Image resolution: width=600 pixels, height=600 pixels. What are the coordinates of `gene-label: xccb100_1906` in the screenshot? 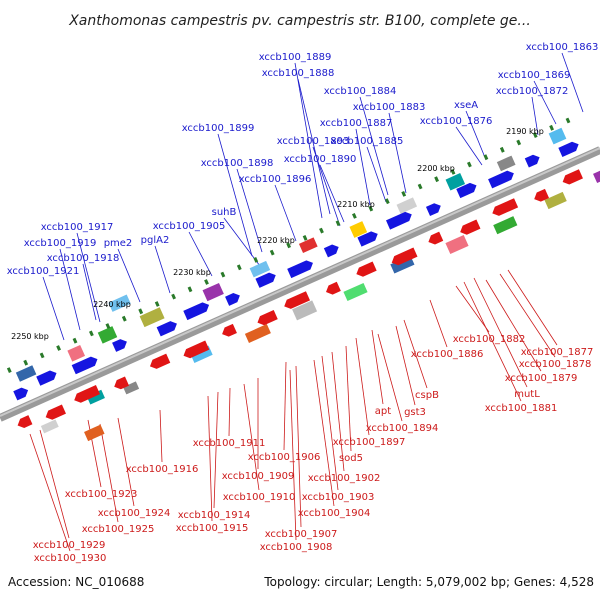 It's located at (284, 457).